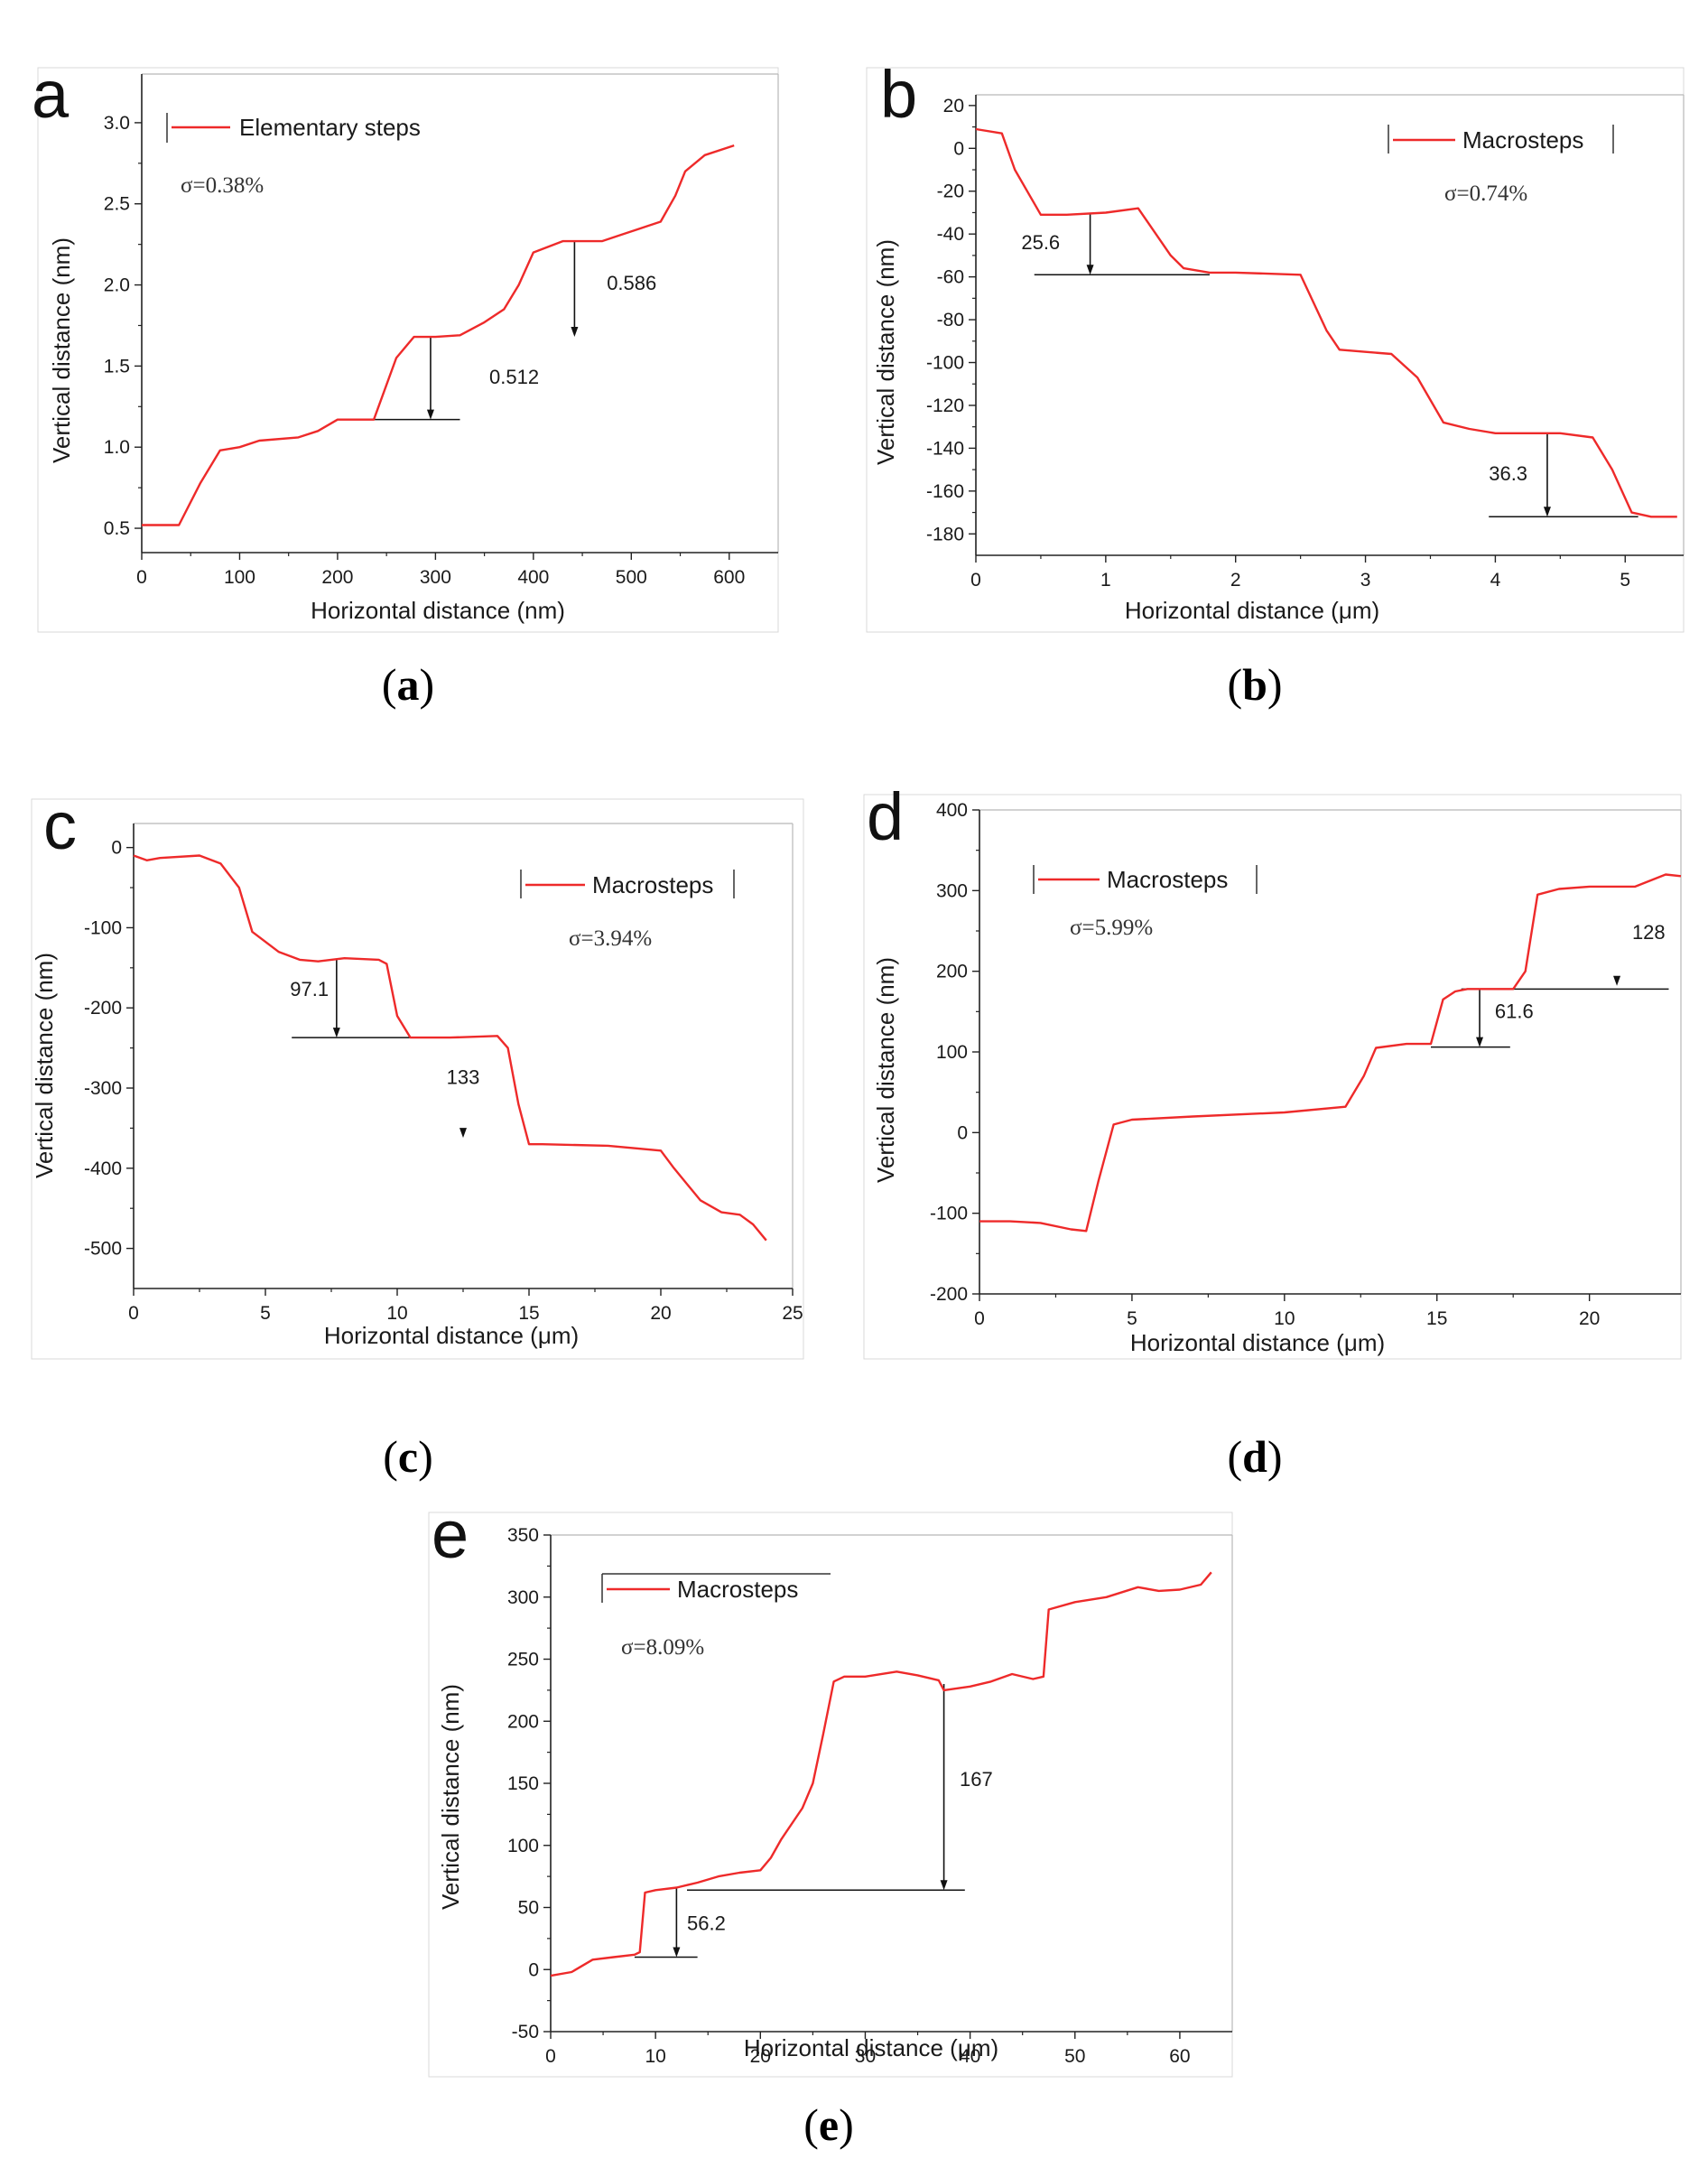 Image resolution: width=1708 pixels, height=2177 pixels. I want to click on panel-b-caption: (b), so click(1254, 685).